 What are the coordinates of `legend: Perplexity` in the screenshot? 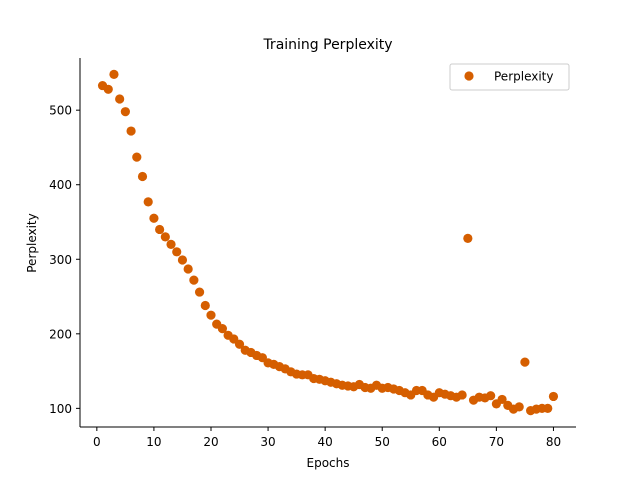 It's located at (509, 77).